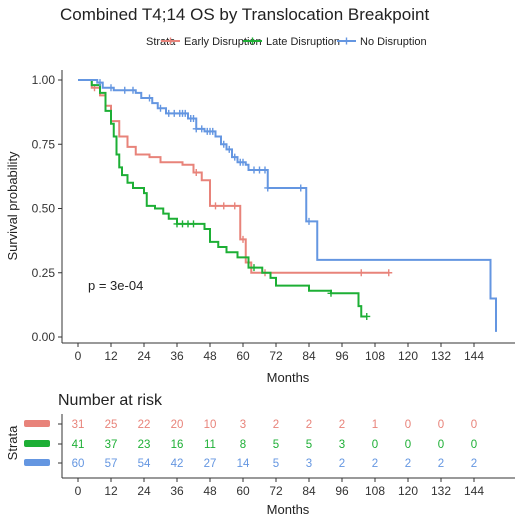 This screenshot has width=520, height=519. I want to click on y-axis-title: Survival probability, so click(12, 206).